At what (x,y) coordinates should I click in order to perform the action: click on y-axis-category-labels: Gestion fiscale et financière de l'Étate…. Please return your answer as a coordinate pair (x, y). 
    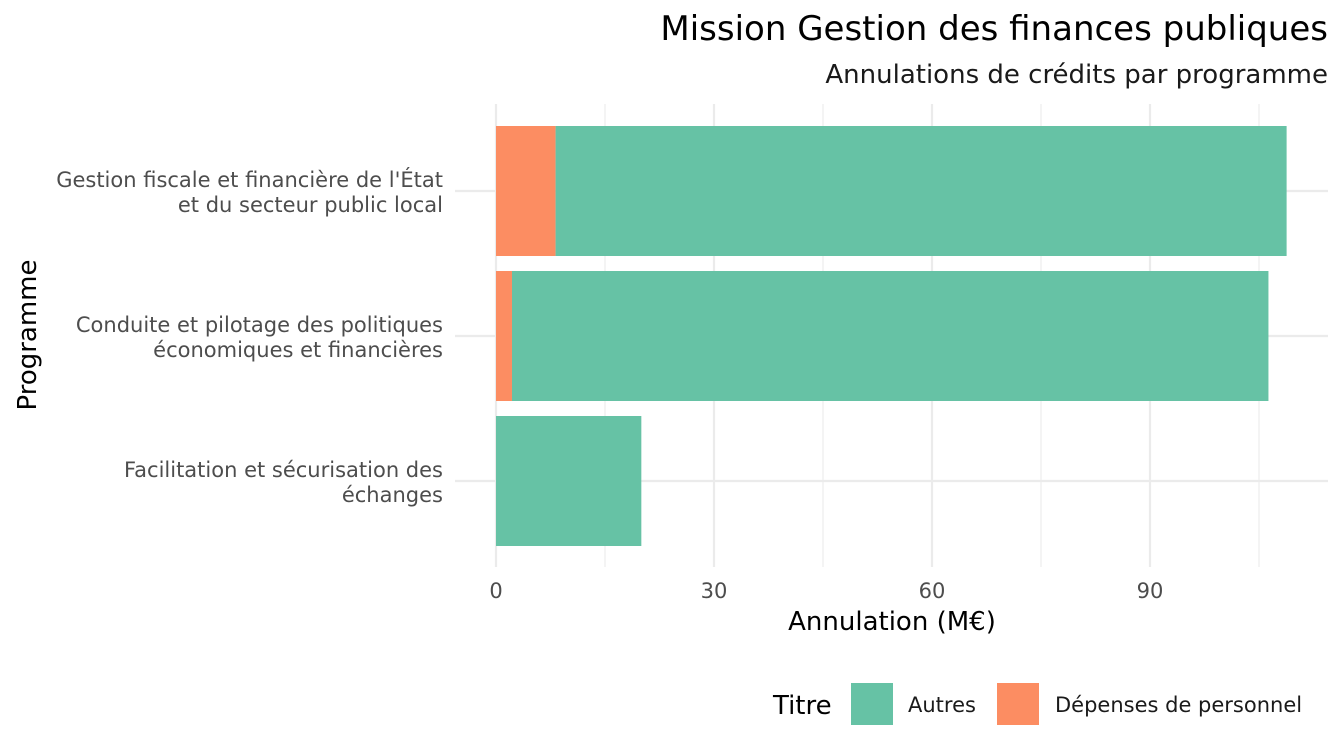
    Looking at the image, I should click on (249, 337).